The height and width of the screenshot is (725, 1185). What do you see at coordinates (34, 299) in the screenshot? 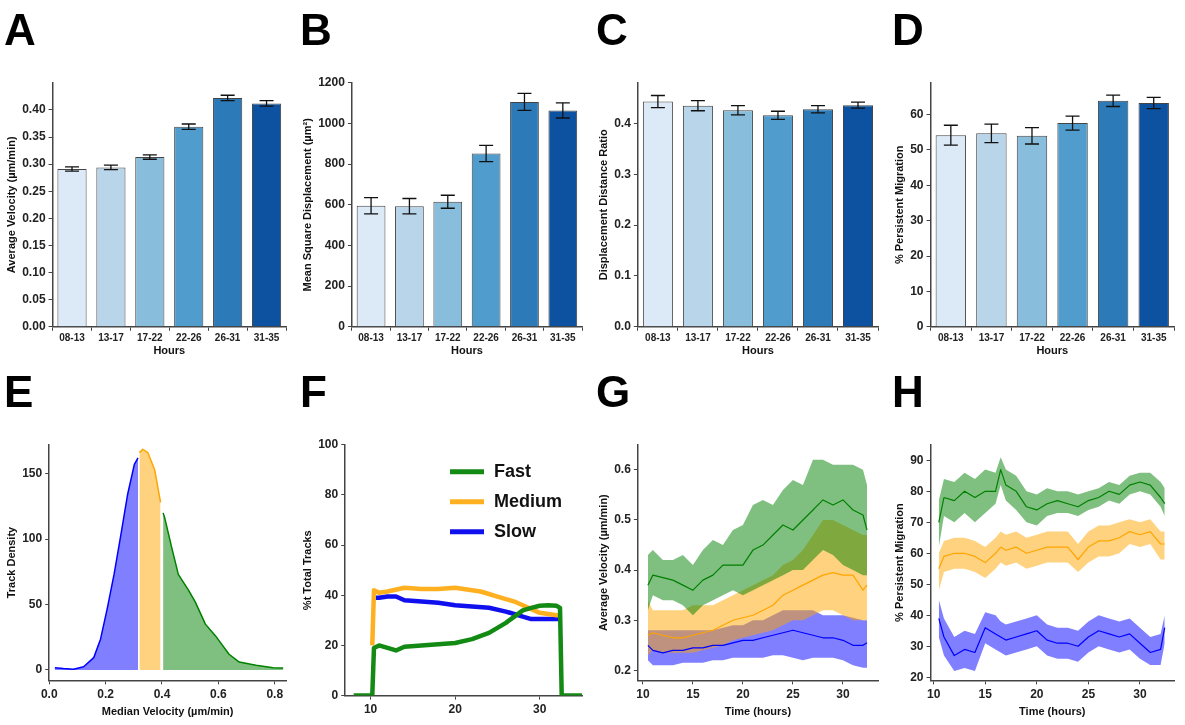
I see `y-tick-label: 0.05` at bounding box center [34, 299].